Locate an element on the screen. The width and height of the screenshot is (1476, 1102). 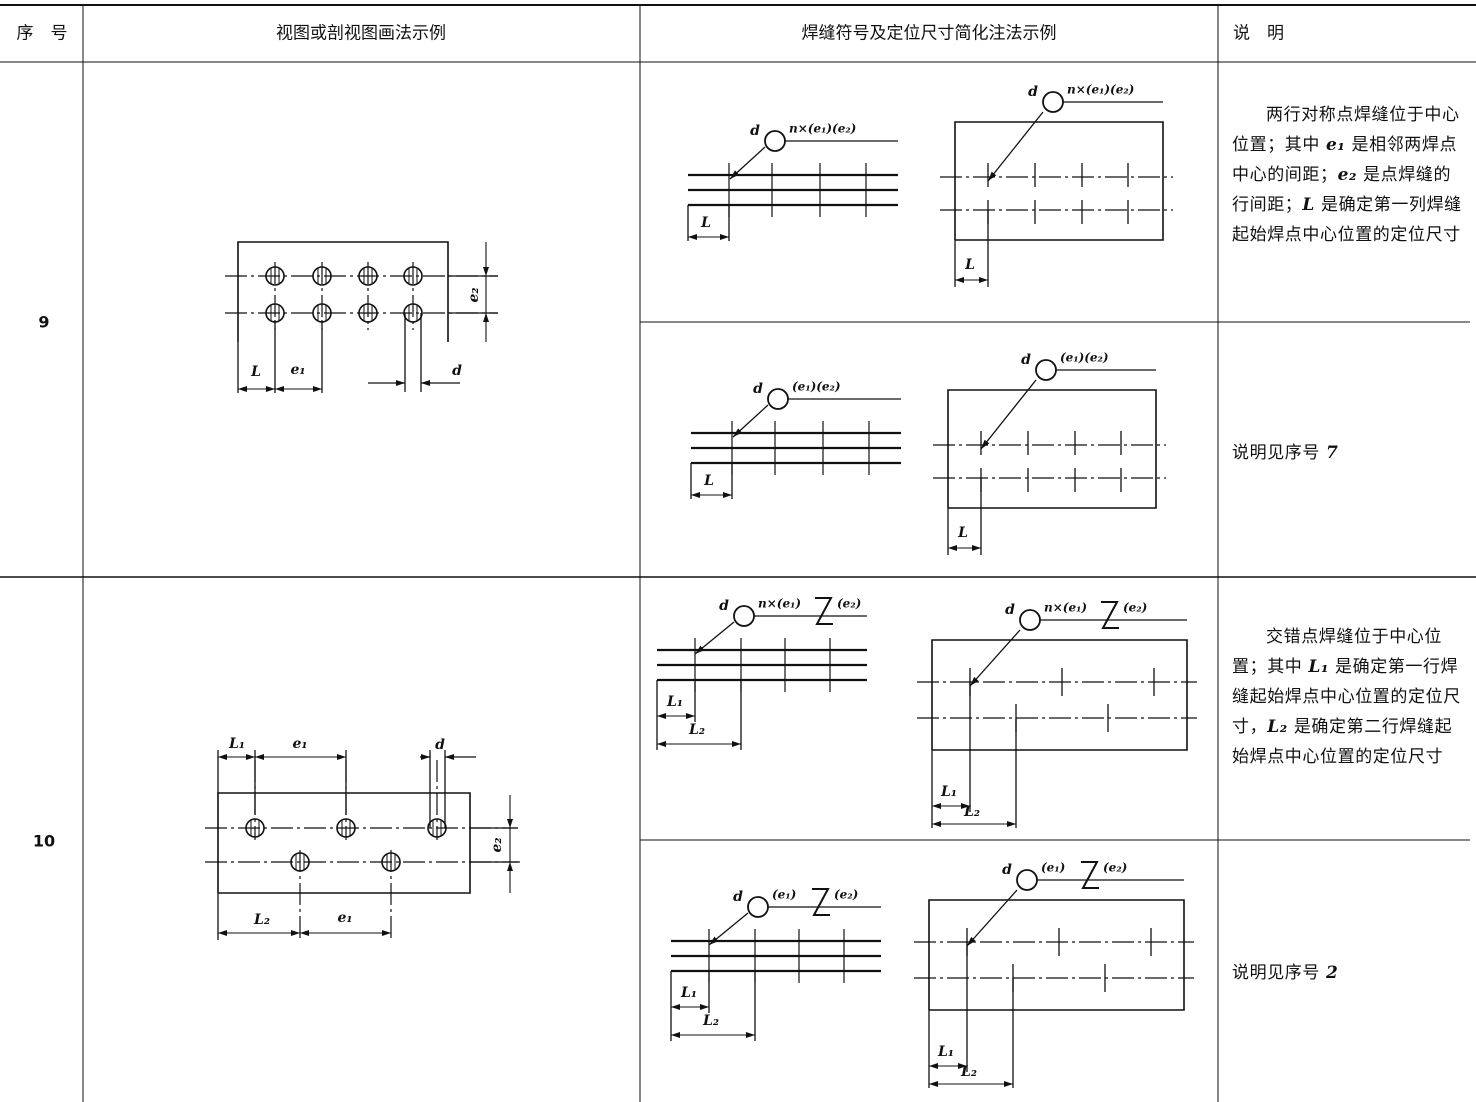
variable: e₂ is located at coordinates (1347, 175).